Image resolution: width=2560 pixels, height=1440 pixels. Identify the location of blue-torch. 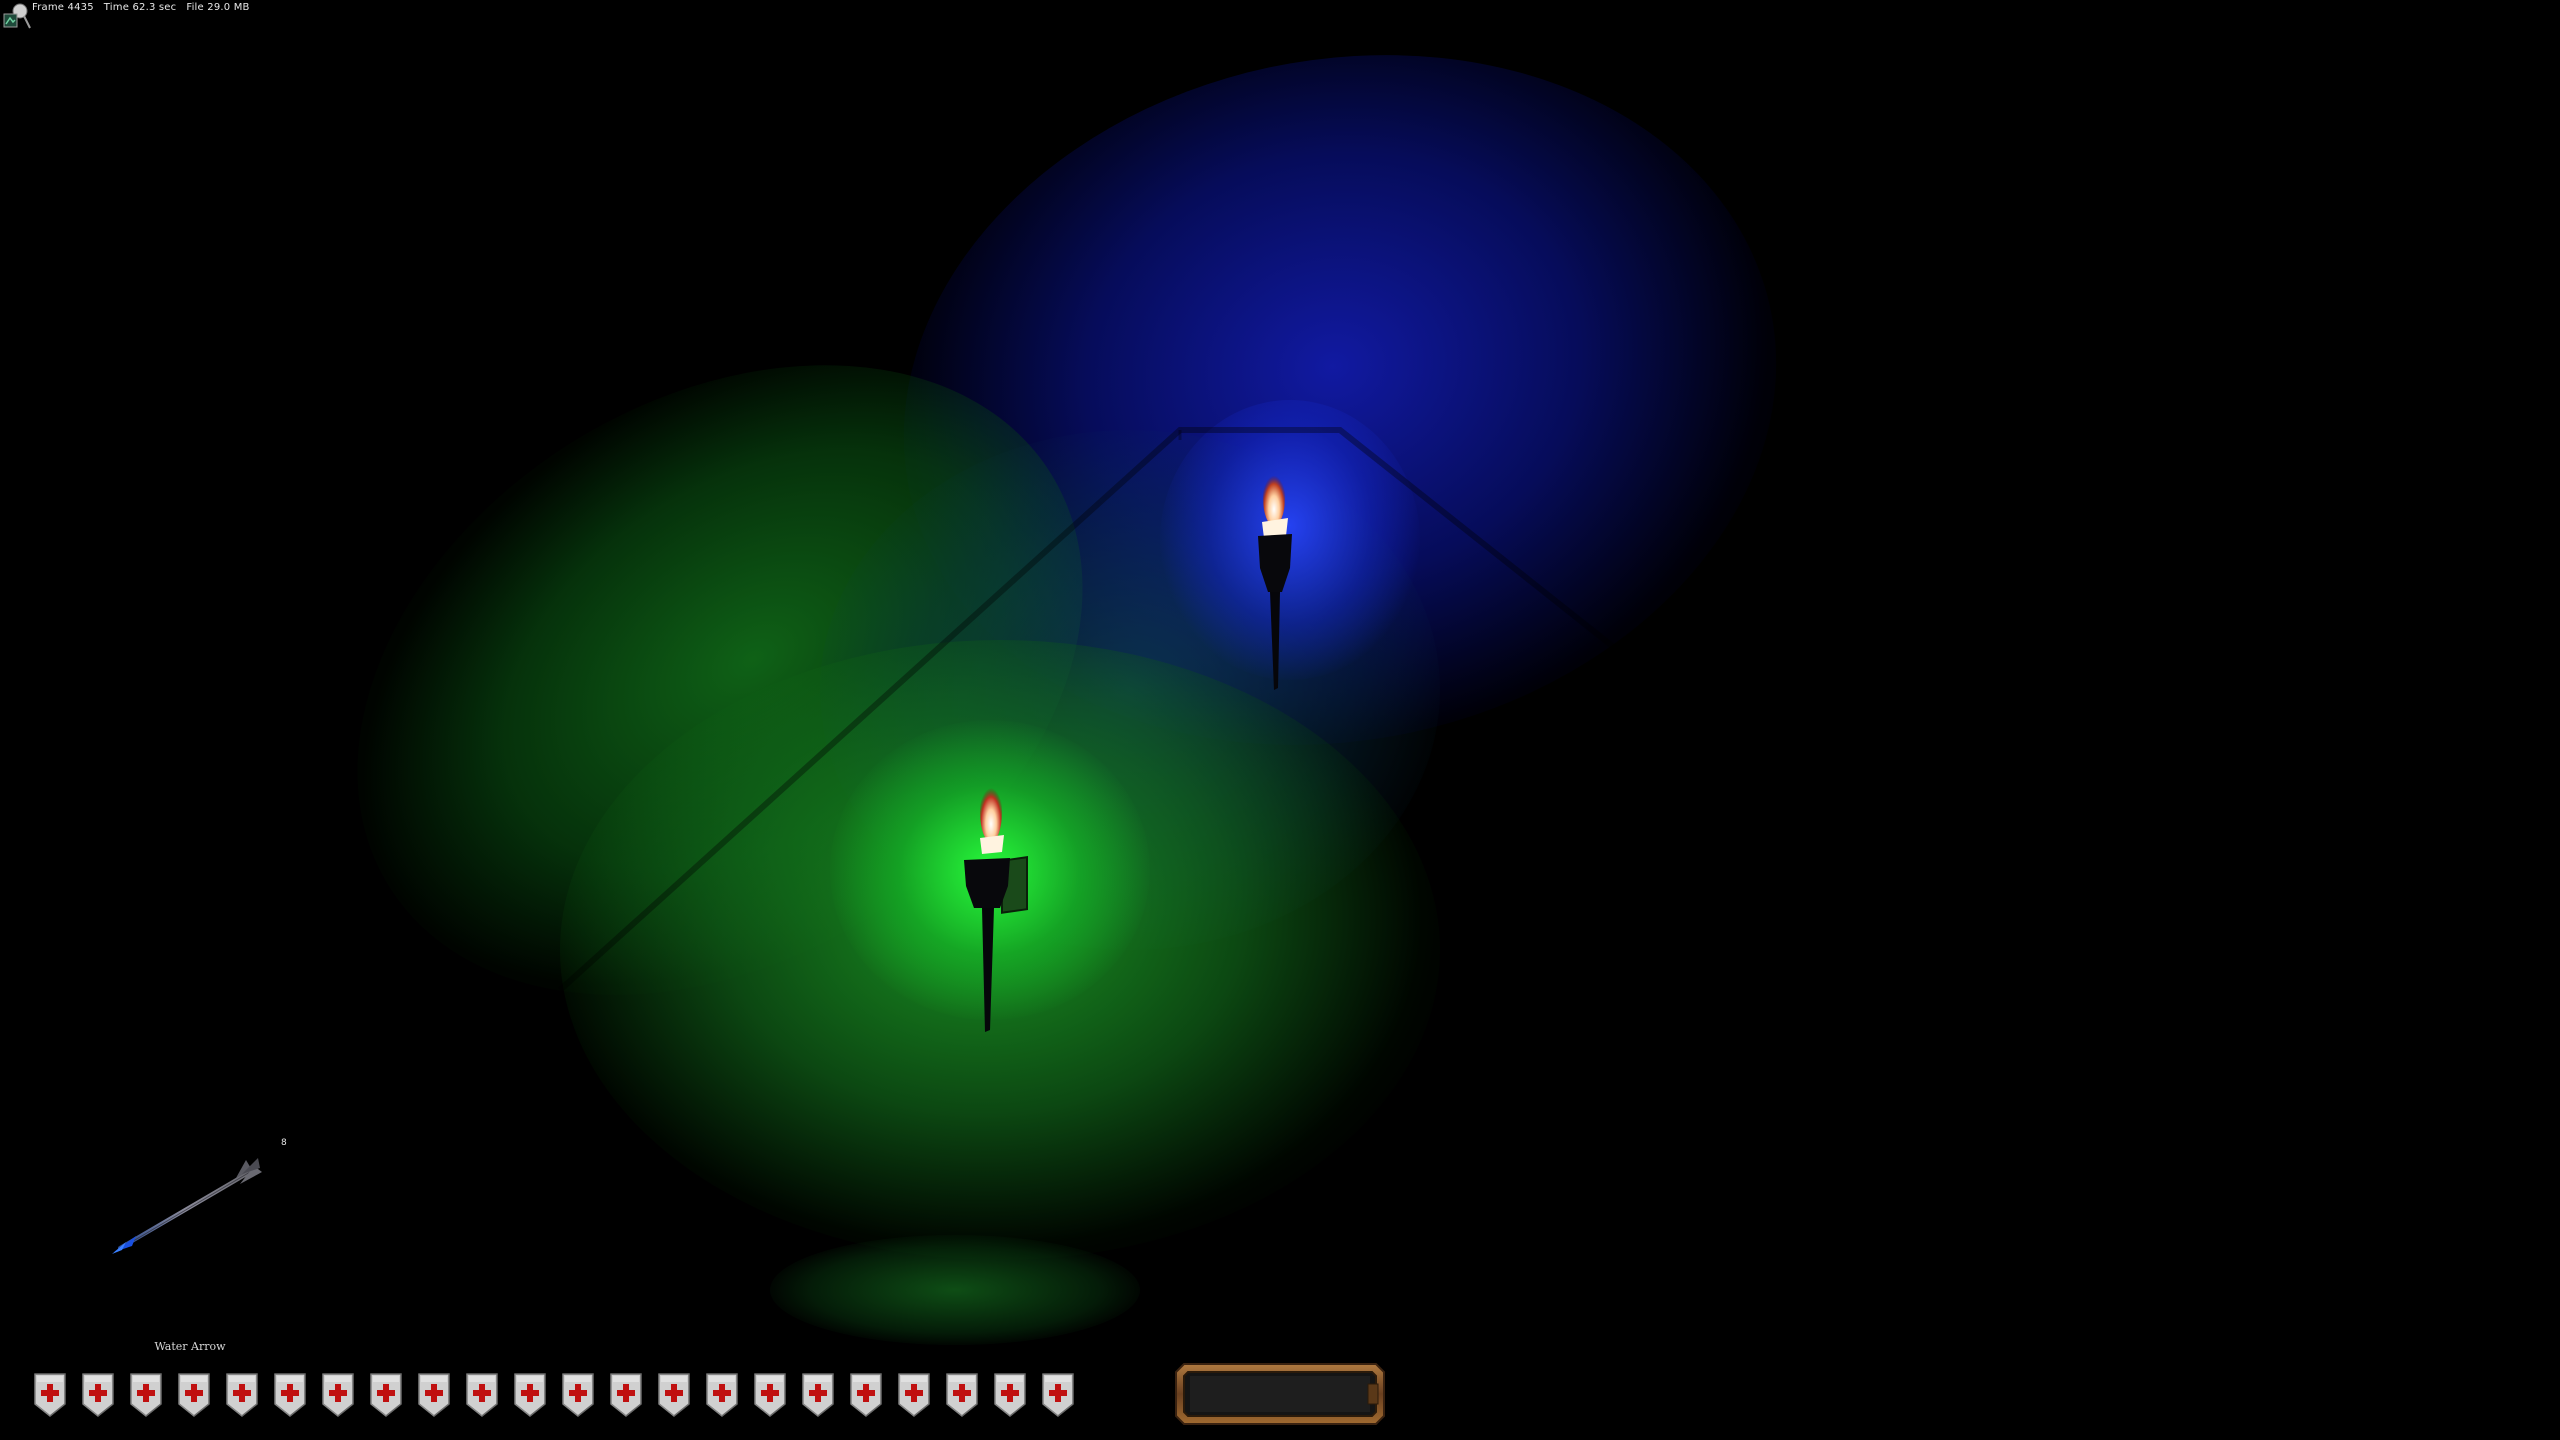
(1275, 583).